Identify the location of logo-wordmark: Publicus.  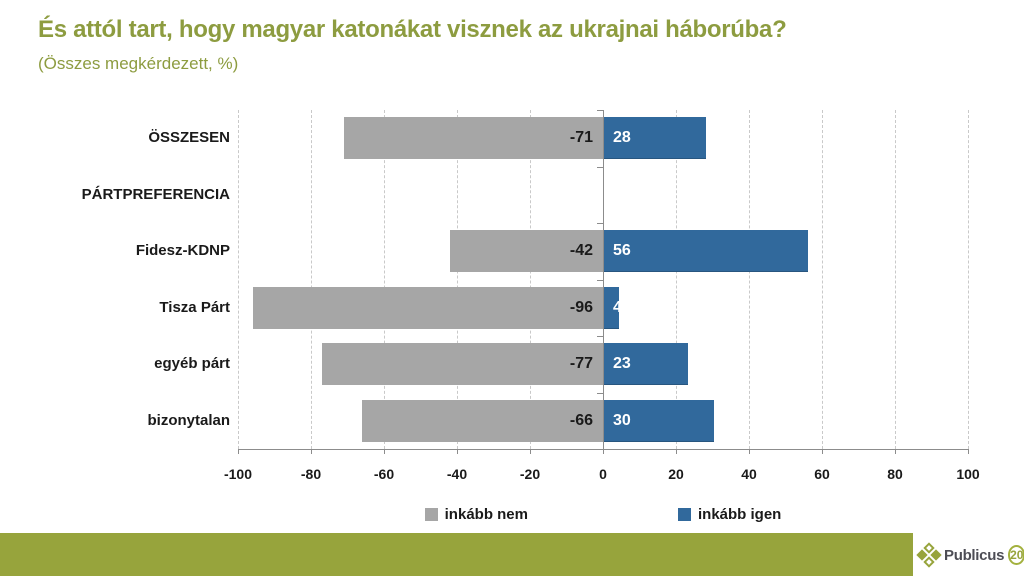
(974, 555).